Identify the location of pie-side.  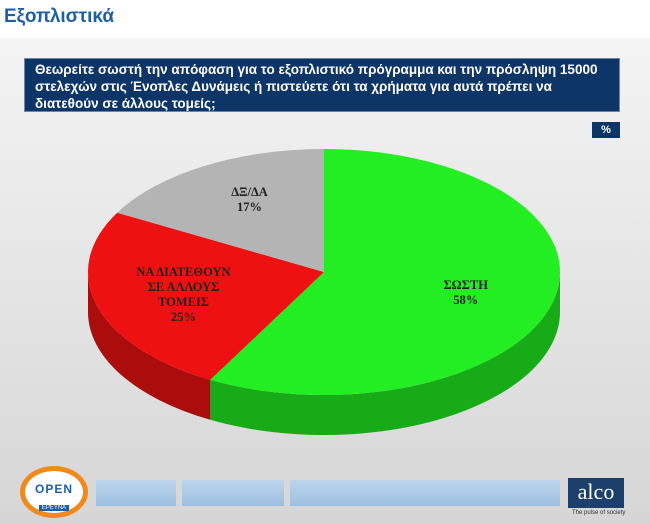
(149, 346).